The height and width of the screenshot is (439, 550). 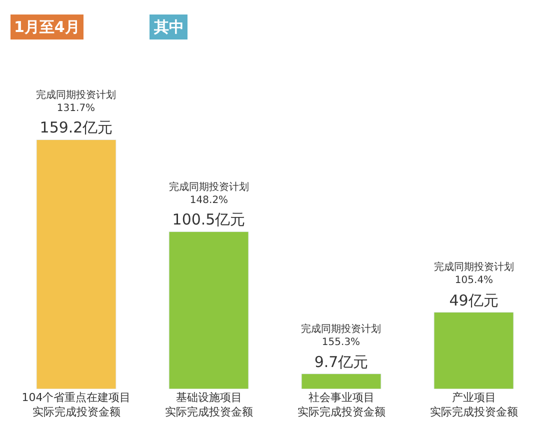 I want to click on annotation: 完成同期投资计划155.3%, so click(x=341, y=335).